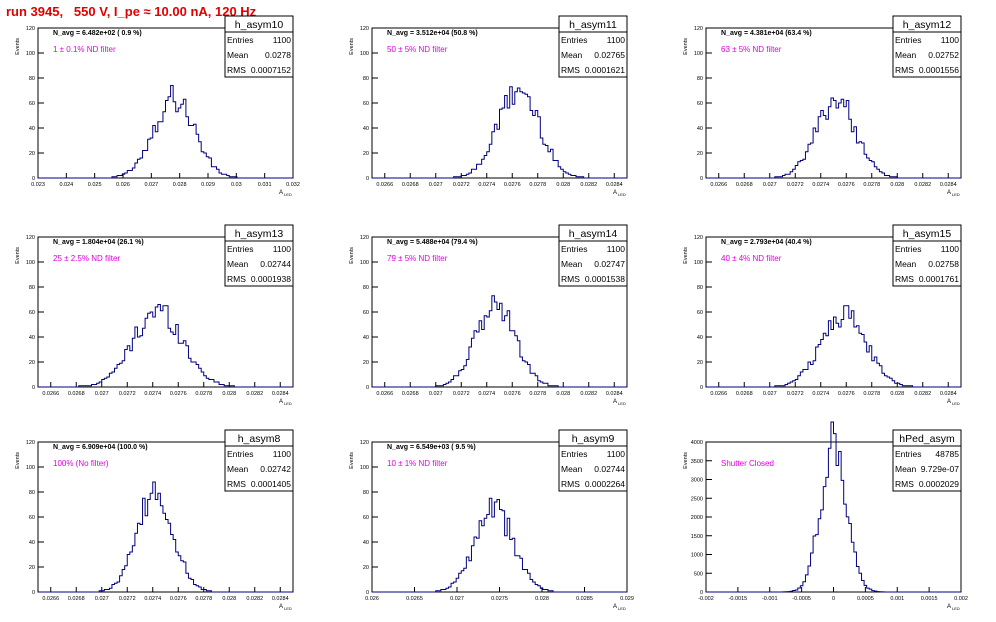 This screenshot has height=622, width=996. What do you see at coordinates (66, 185) in the screenshot?
I see `x-tick-label: 0.024` at bounding box center [66, 185].